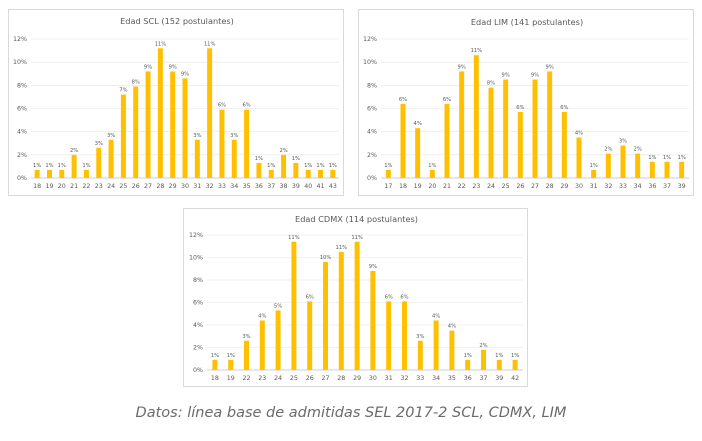  Describe the element at coordinates (321, 186) in the screenshot. I see `x-tick-label: 41` at that location.